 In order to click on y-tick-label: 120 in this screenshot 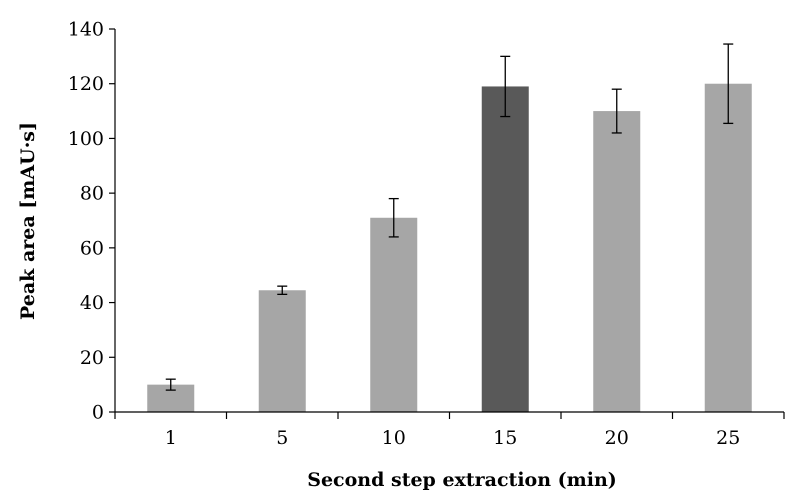, I will do `click(86, 84)`.